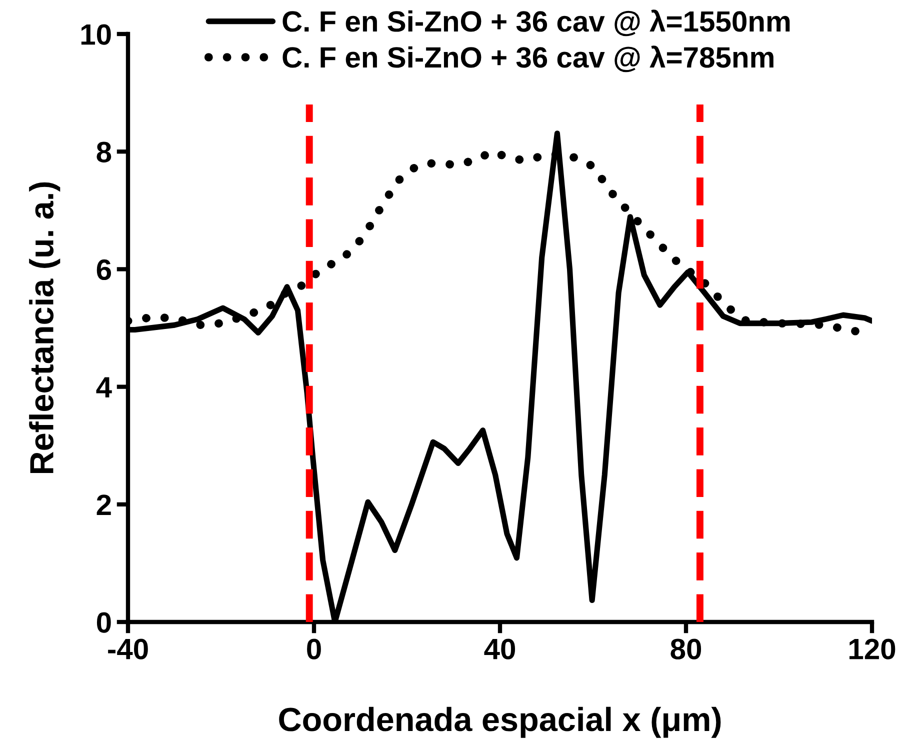  I want to click on x-tick-label: 0, so click(314, 649).